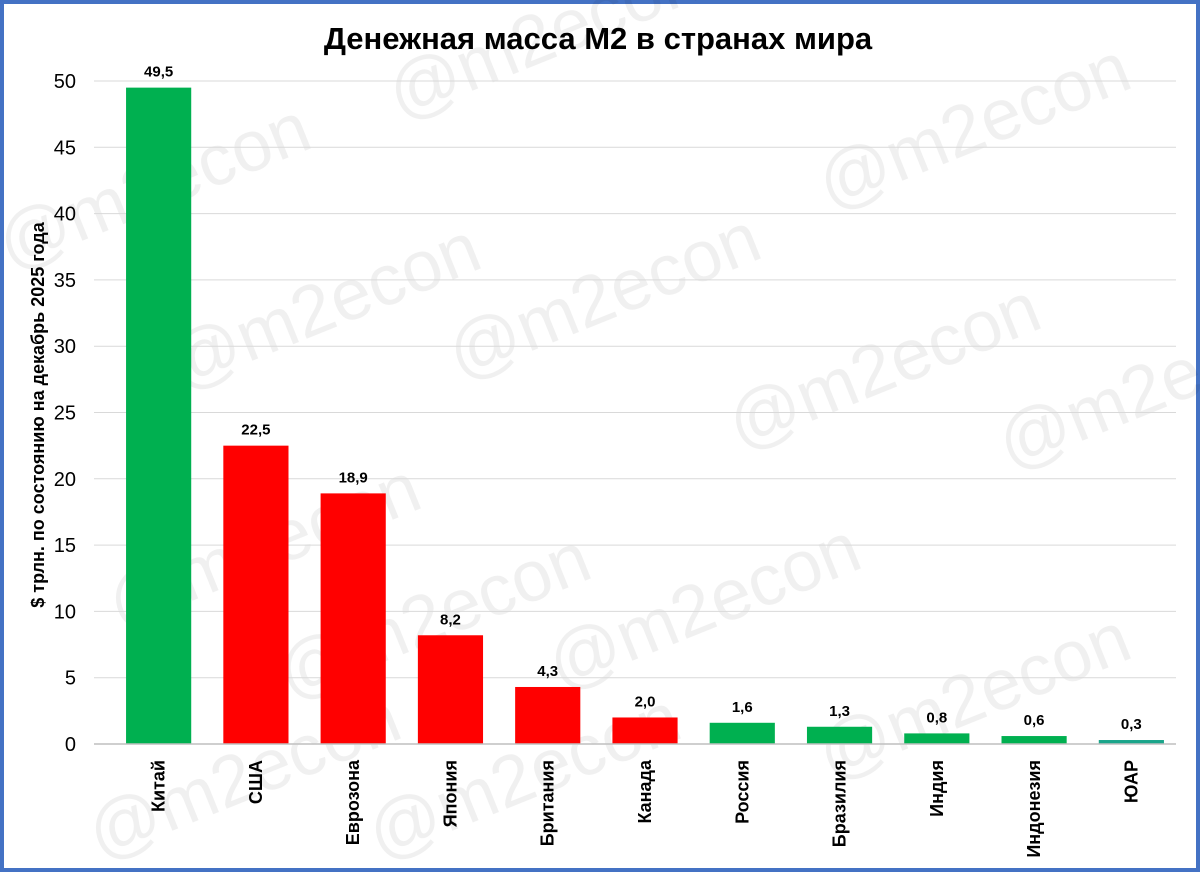 The image size is (1200, 872). What do you see at coordinates (598, 38) in the screenshot?
I see `chart-title: Денежная масса М2 в странах мира` at bounding box center [598, 38].